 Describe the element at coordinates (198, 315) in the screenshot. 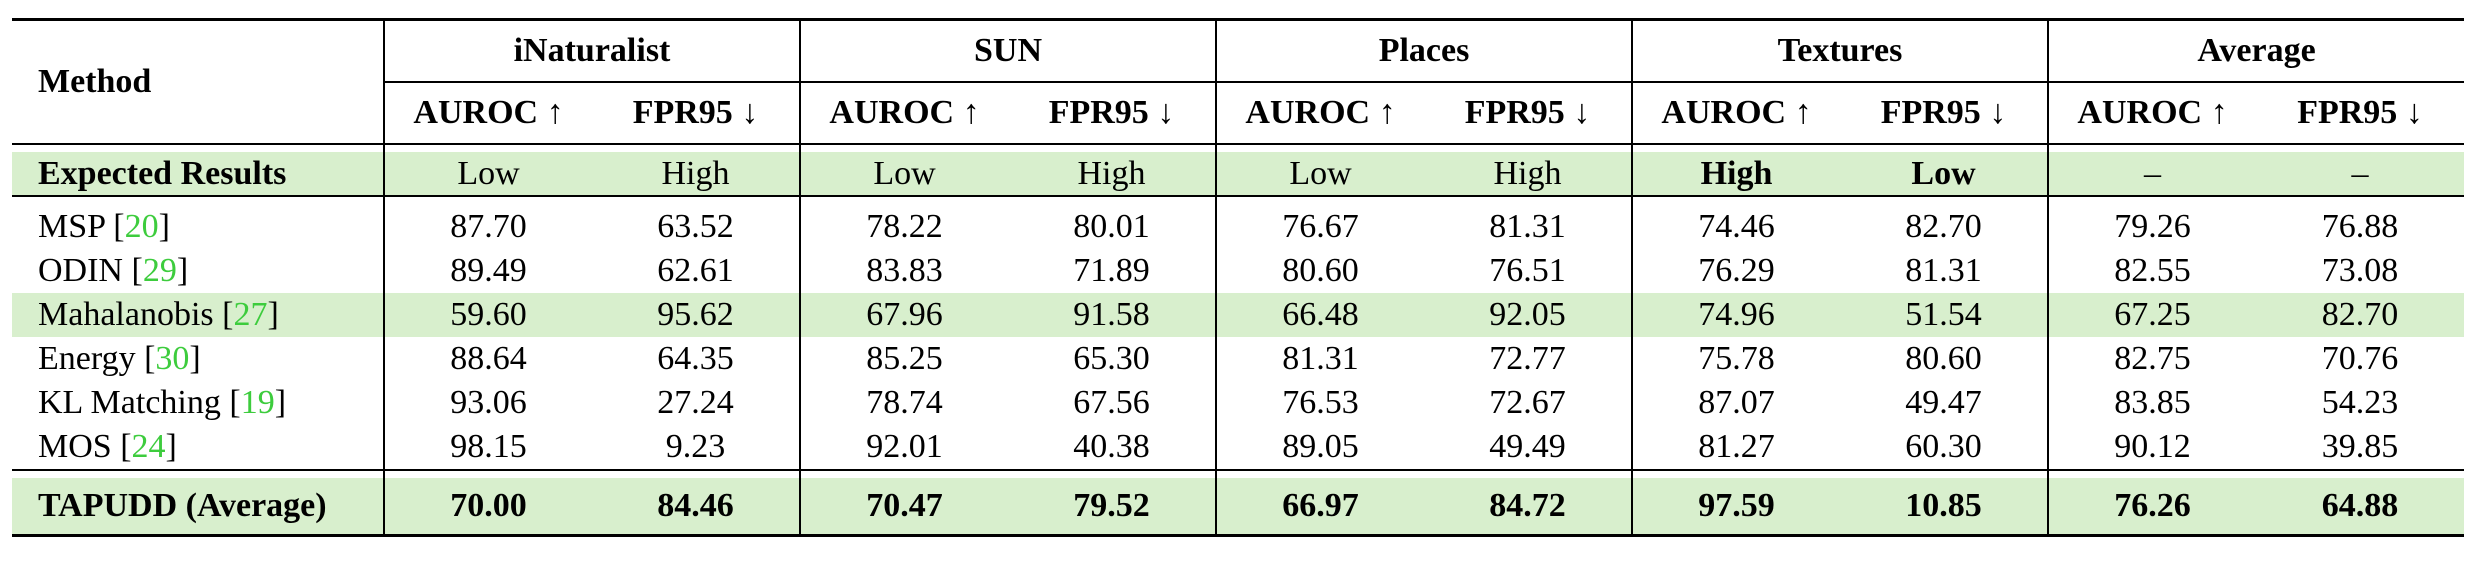

I see `method-name: Mahalanobis [27]` at that location.